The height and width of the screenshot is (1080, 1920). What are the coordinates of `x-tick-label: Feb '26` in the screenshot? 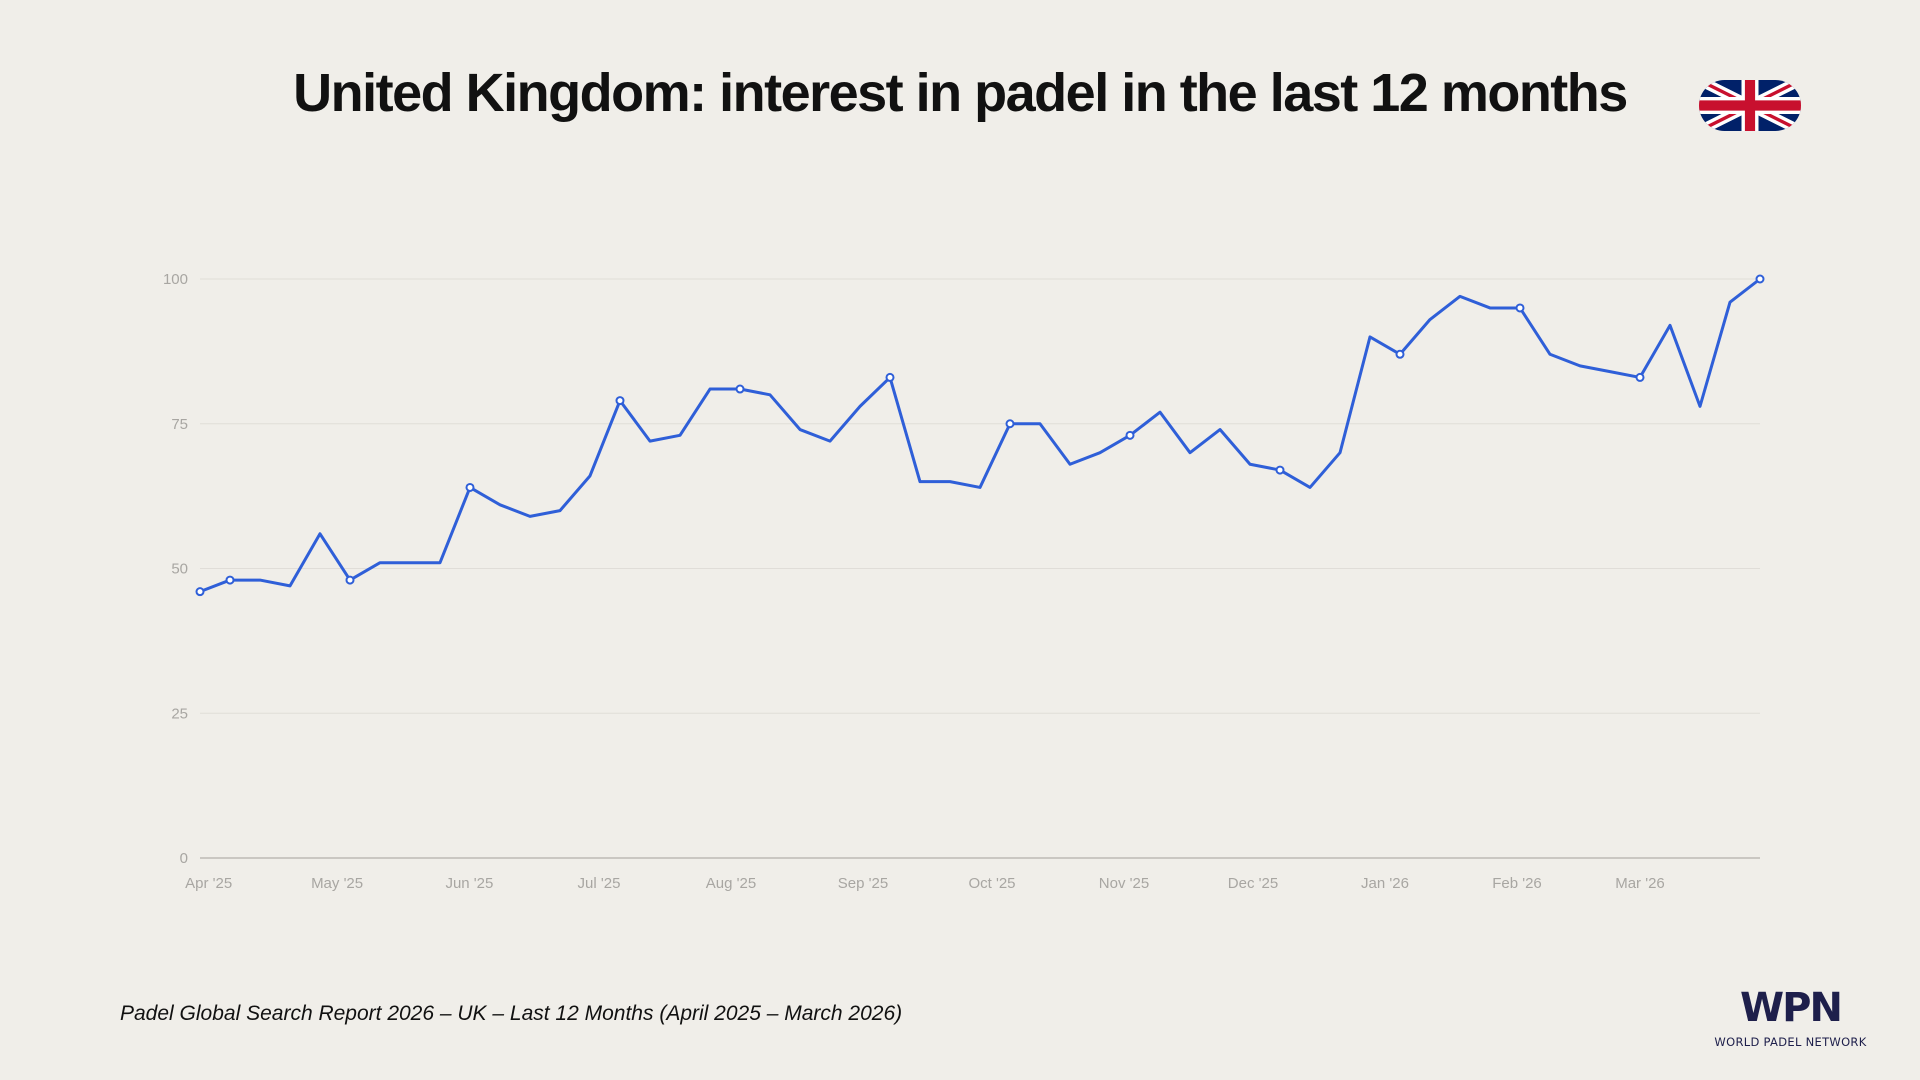 It's located at (1517, 883).